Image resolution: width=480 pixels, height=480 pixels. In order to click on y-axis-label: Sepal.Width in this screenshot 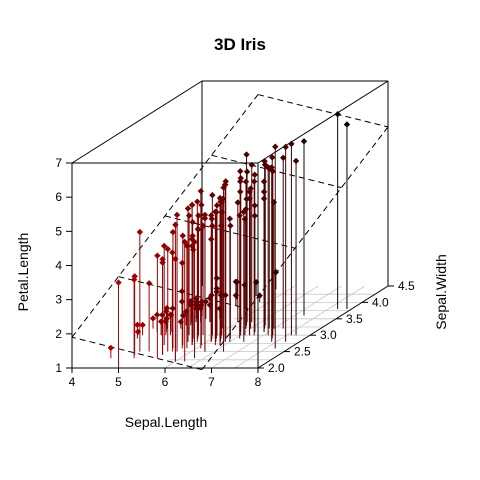, I will do `click(441, 291)`.